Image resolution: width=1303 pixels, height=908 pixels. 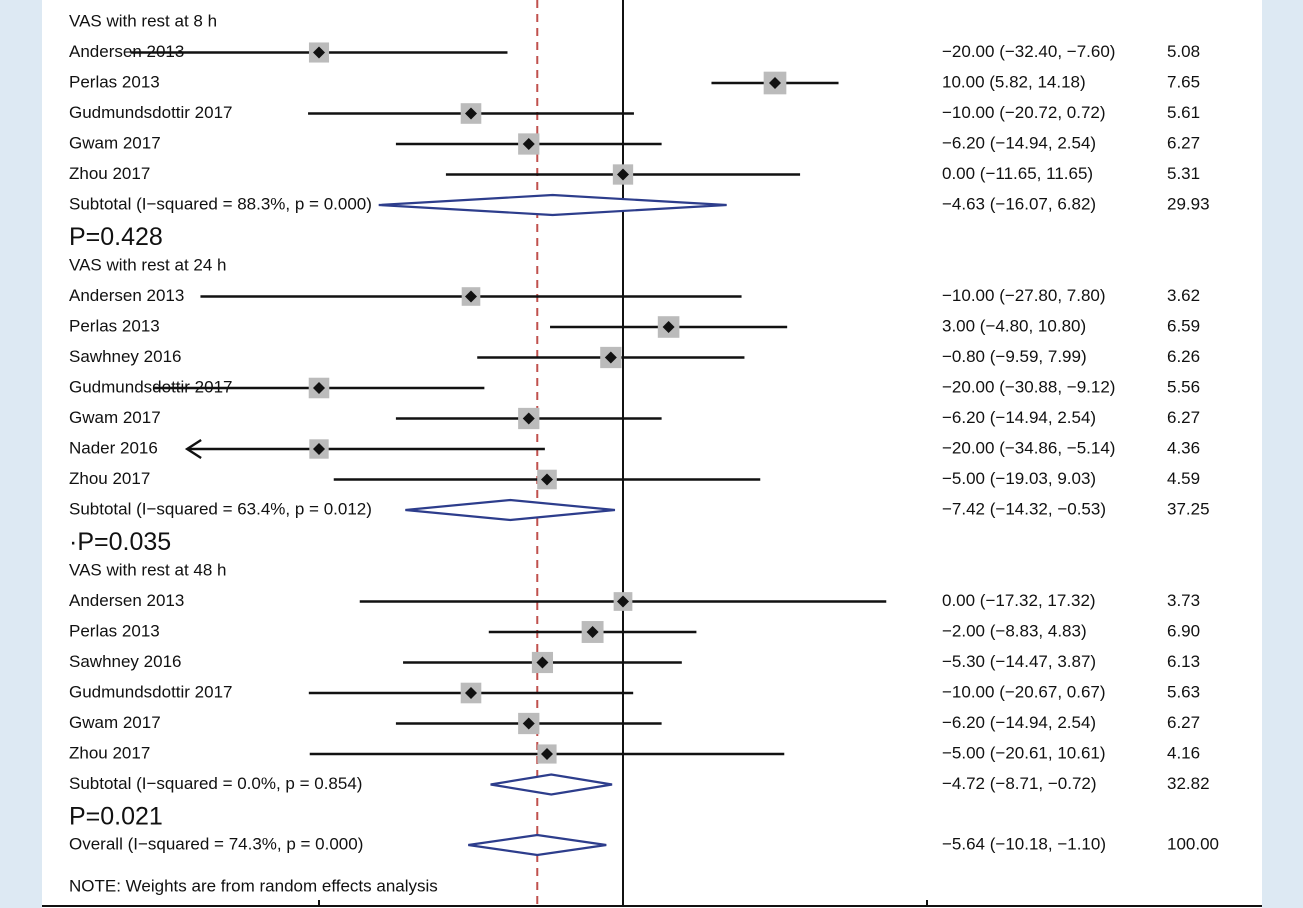 I want to click on ci-text: −7.42 (−14.32, −0.53), so click(x=1024, y=508).